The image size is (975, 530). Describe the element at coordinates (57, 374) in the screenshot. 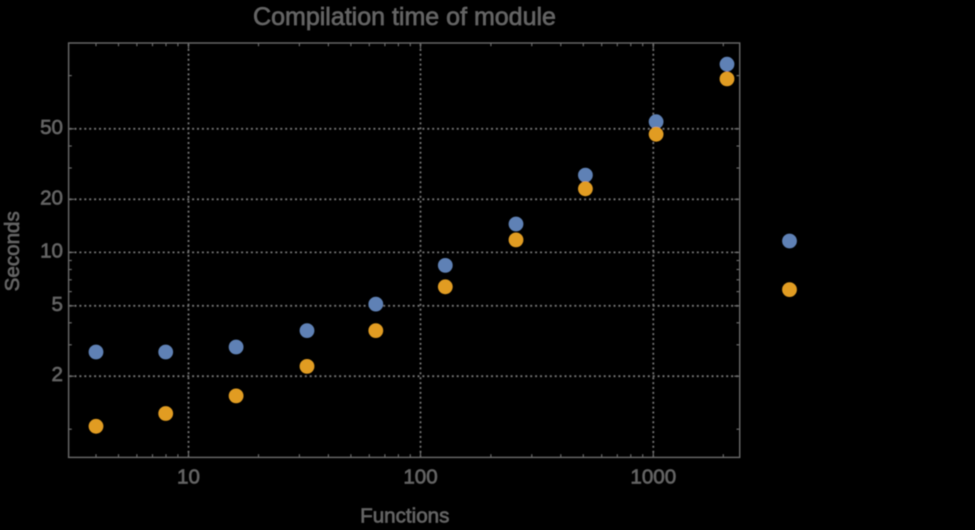

I see `svg-text: 2` at that location.